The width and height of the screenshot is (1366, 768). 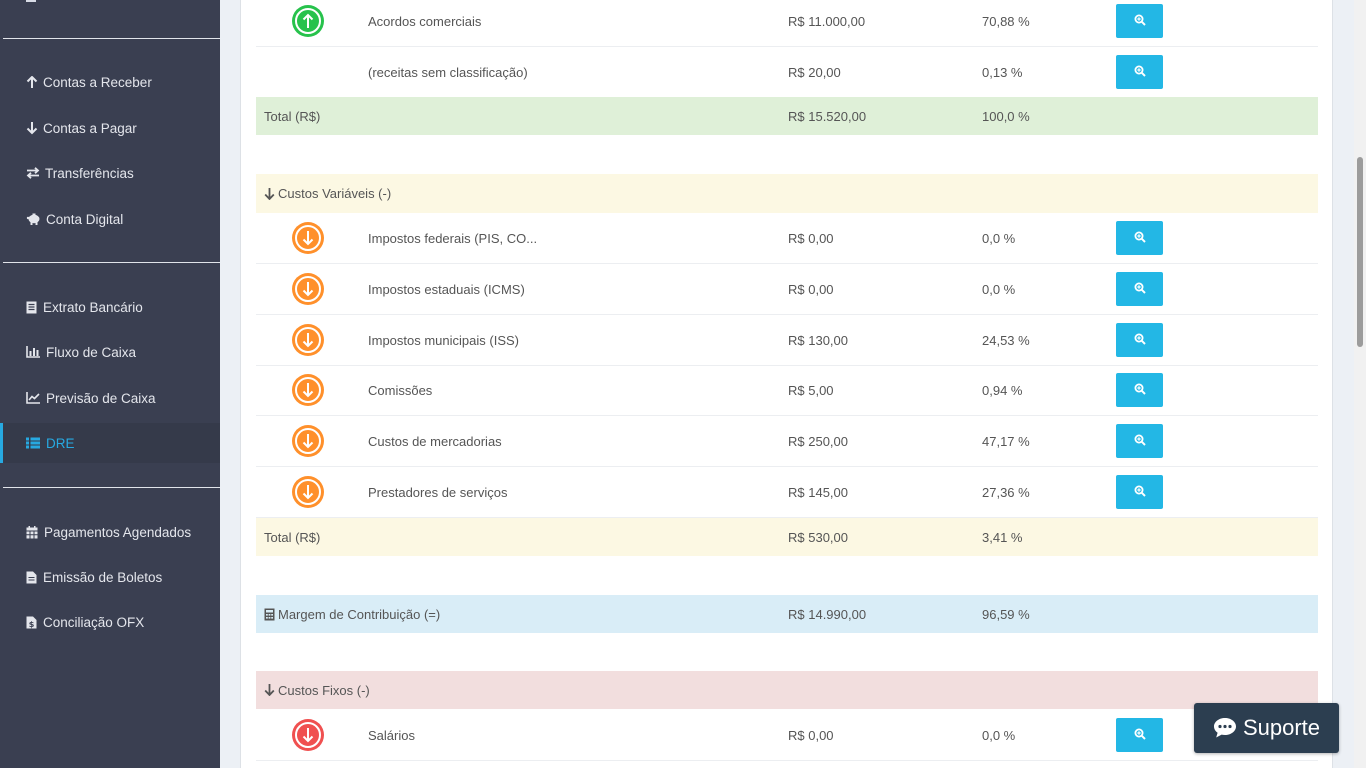 I want to click on row-value: R$ 130,00, so click(x=818, y=340).